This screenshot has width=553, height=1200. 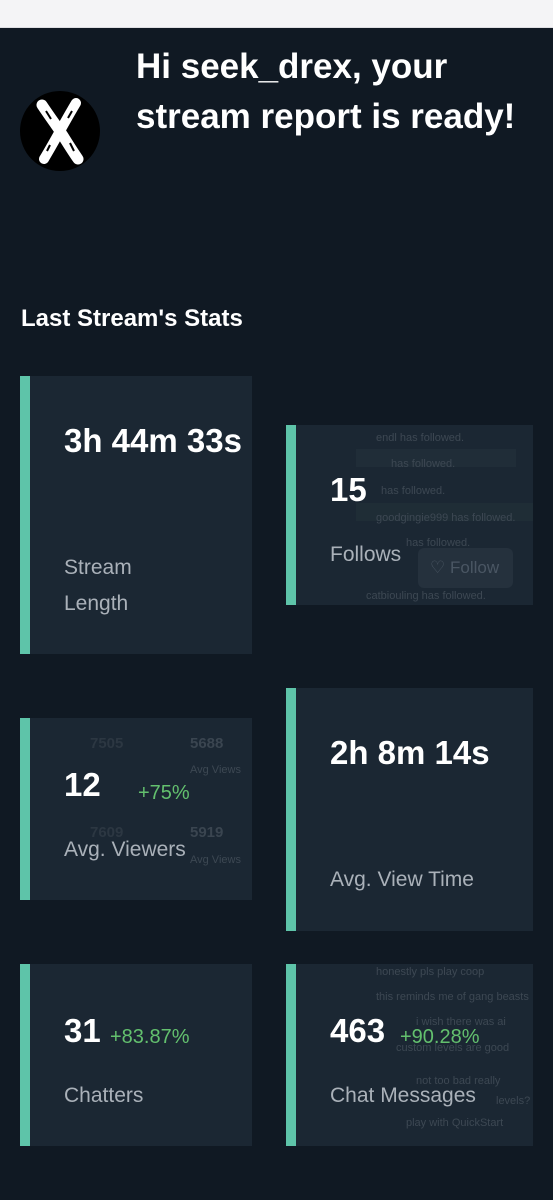 I want to click on avg-viewers-value: 12, so click(x=82, y=785).